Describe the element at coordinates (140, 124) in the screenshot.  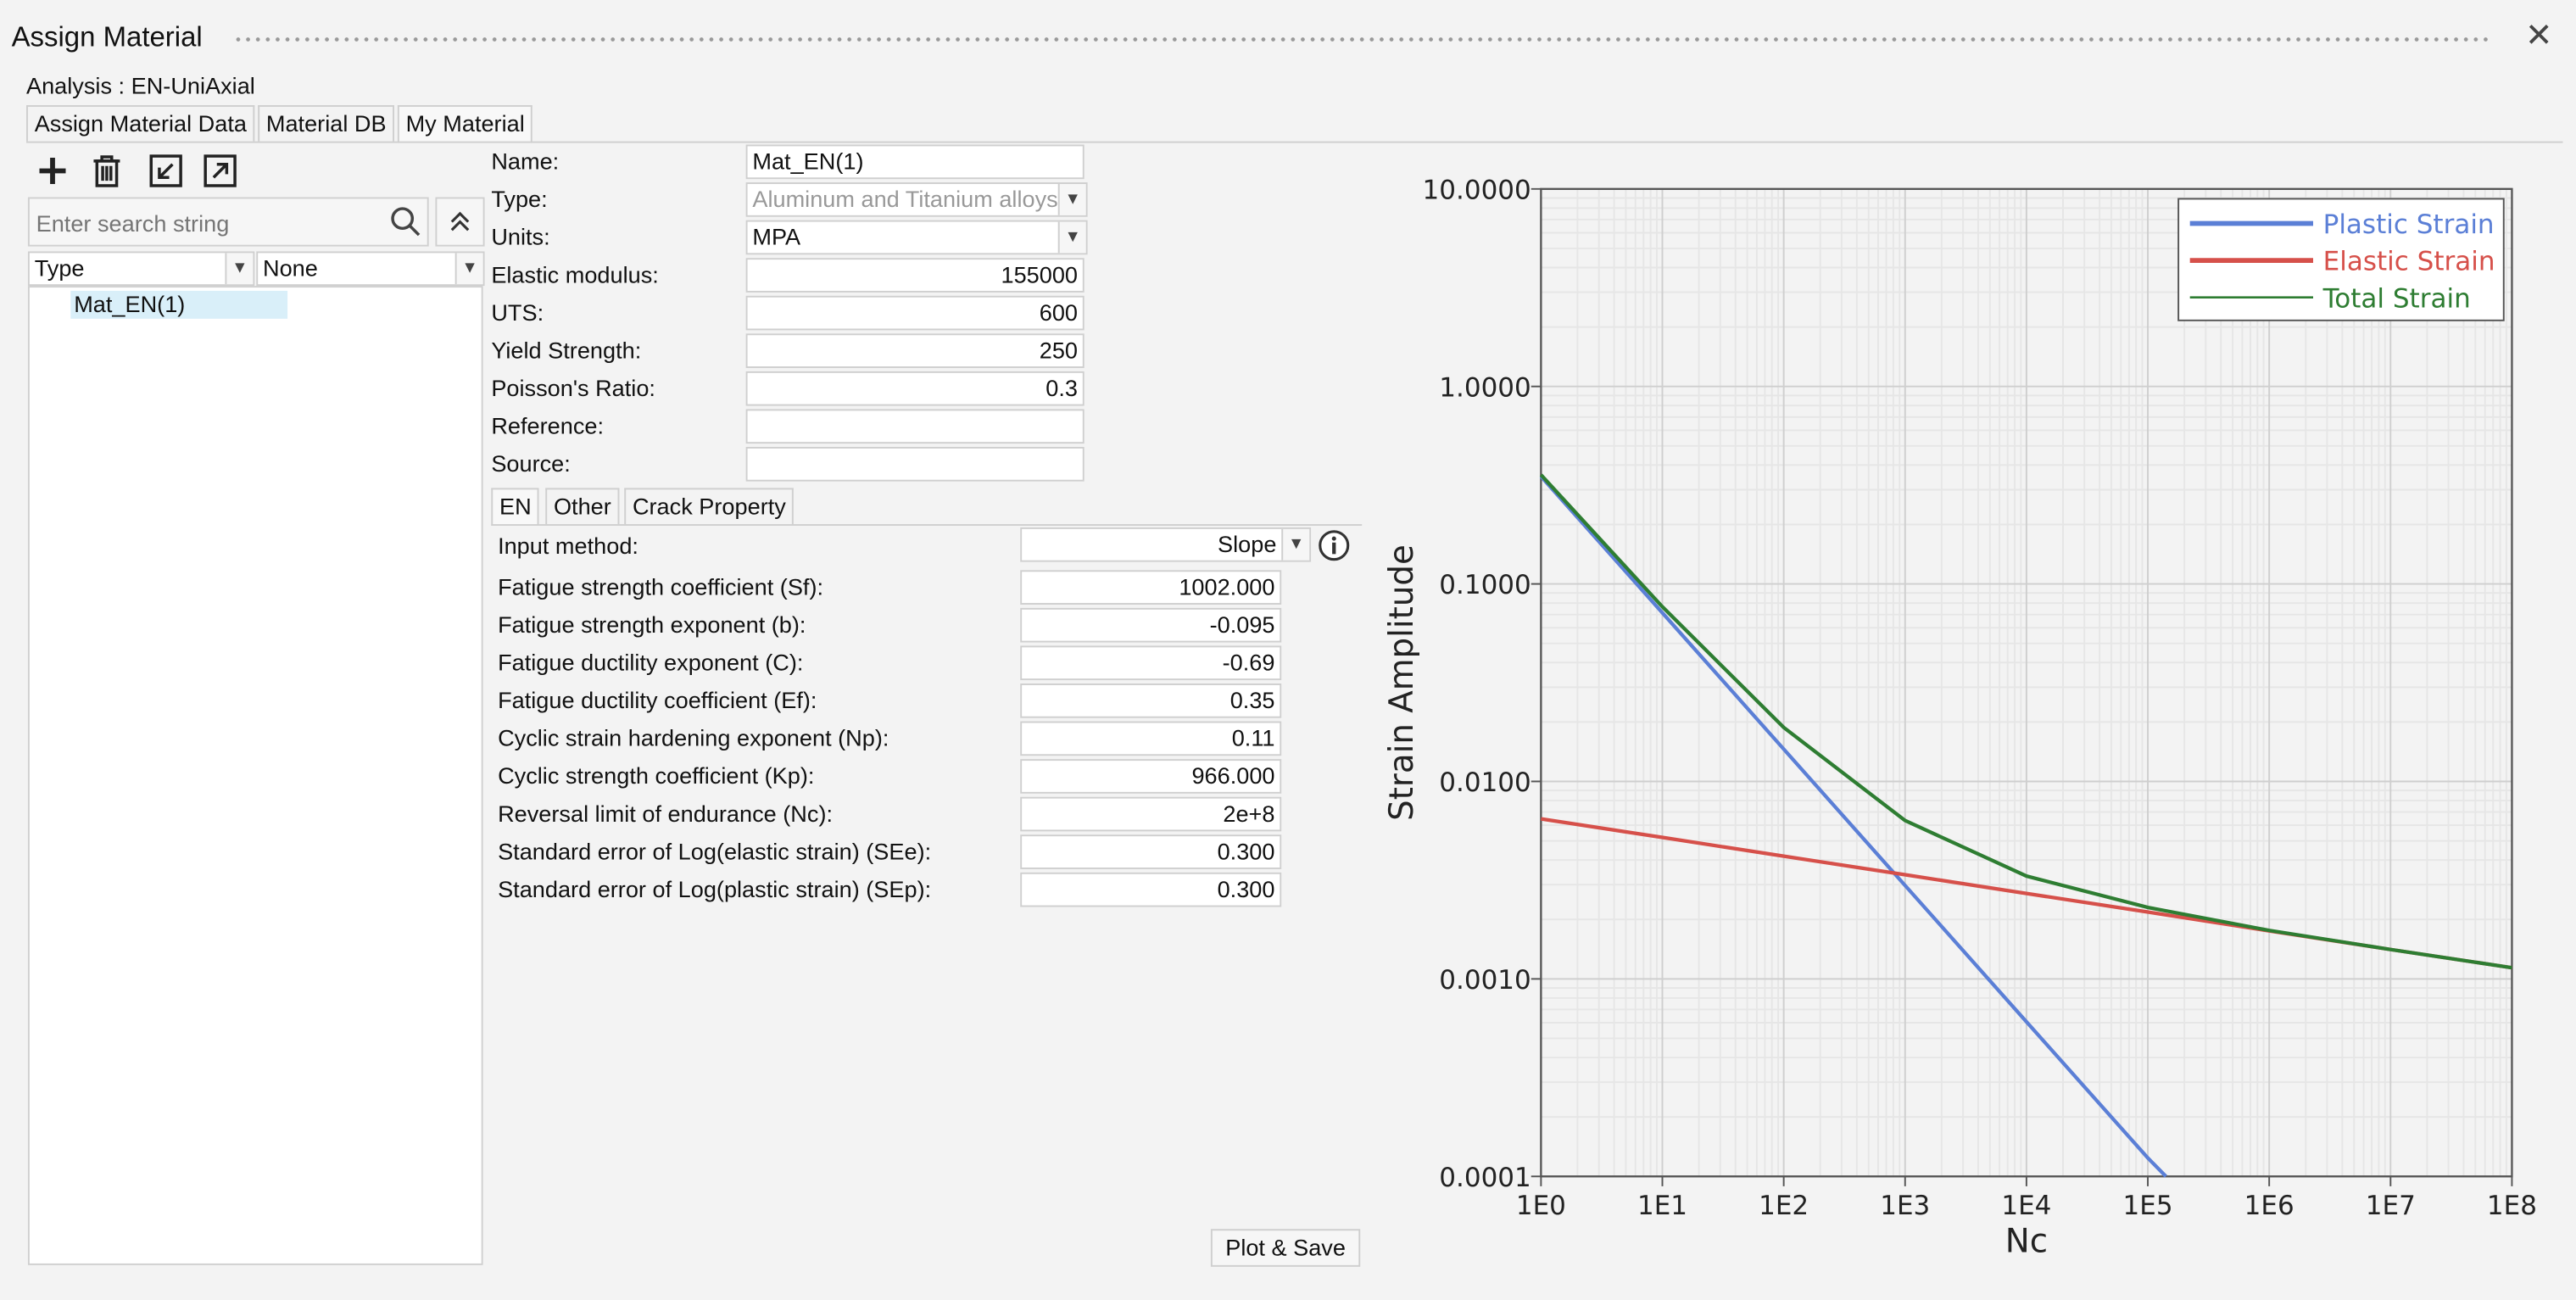
I see `tab-assign-material-data: Assign Material Data` at that location.